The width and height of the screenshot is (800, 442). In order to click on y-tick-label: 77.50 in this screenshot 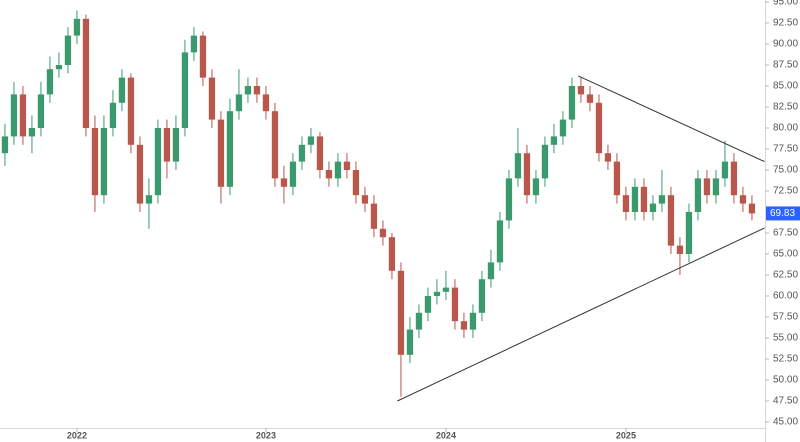, I will do `click(785, 149)`.